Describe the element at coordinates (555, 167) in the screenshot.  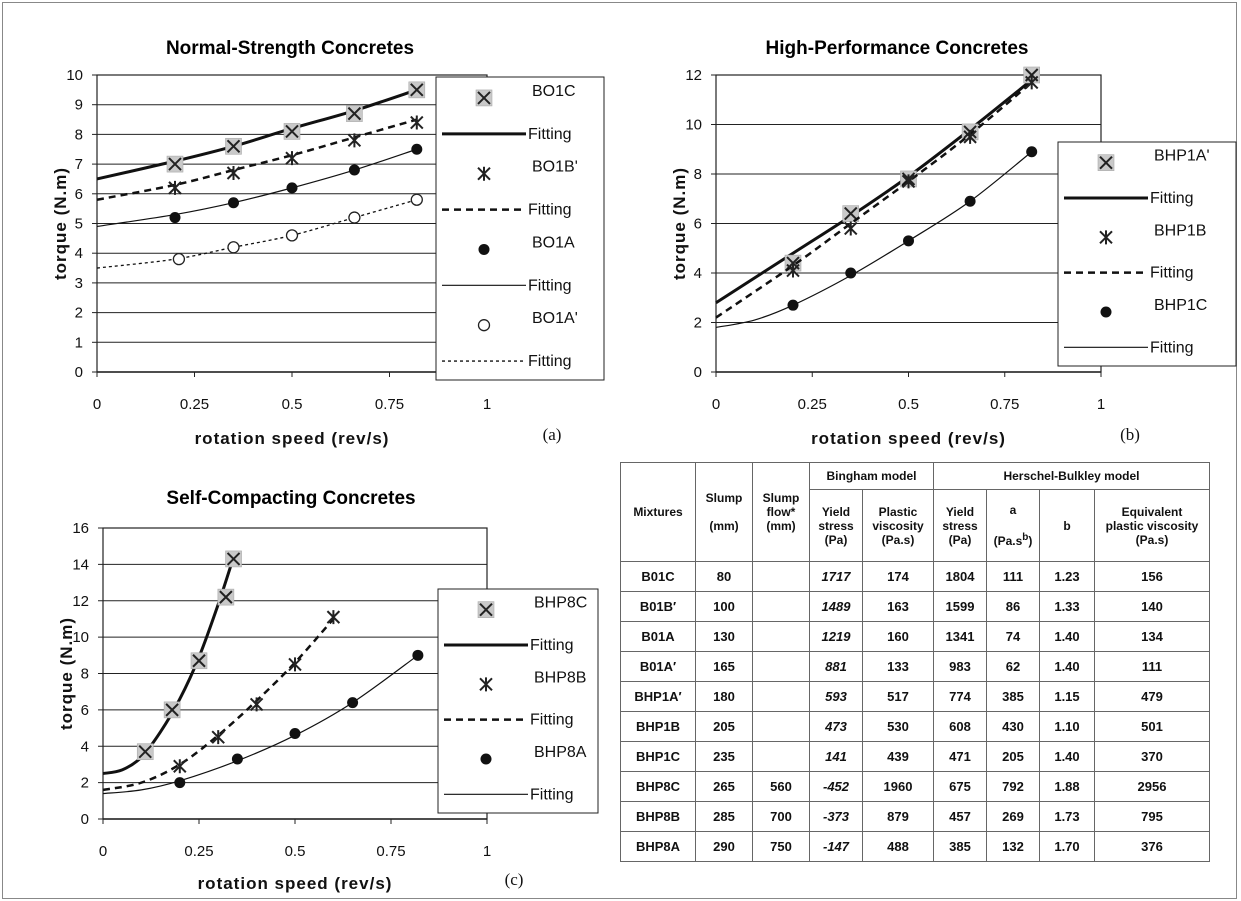
I see `legend-label: BO1B'` at that location.